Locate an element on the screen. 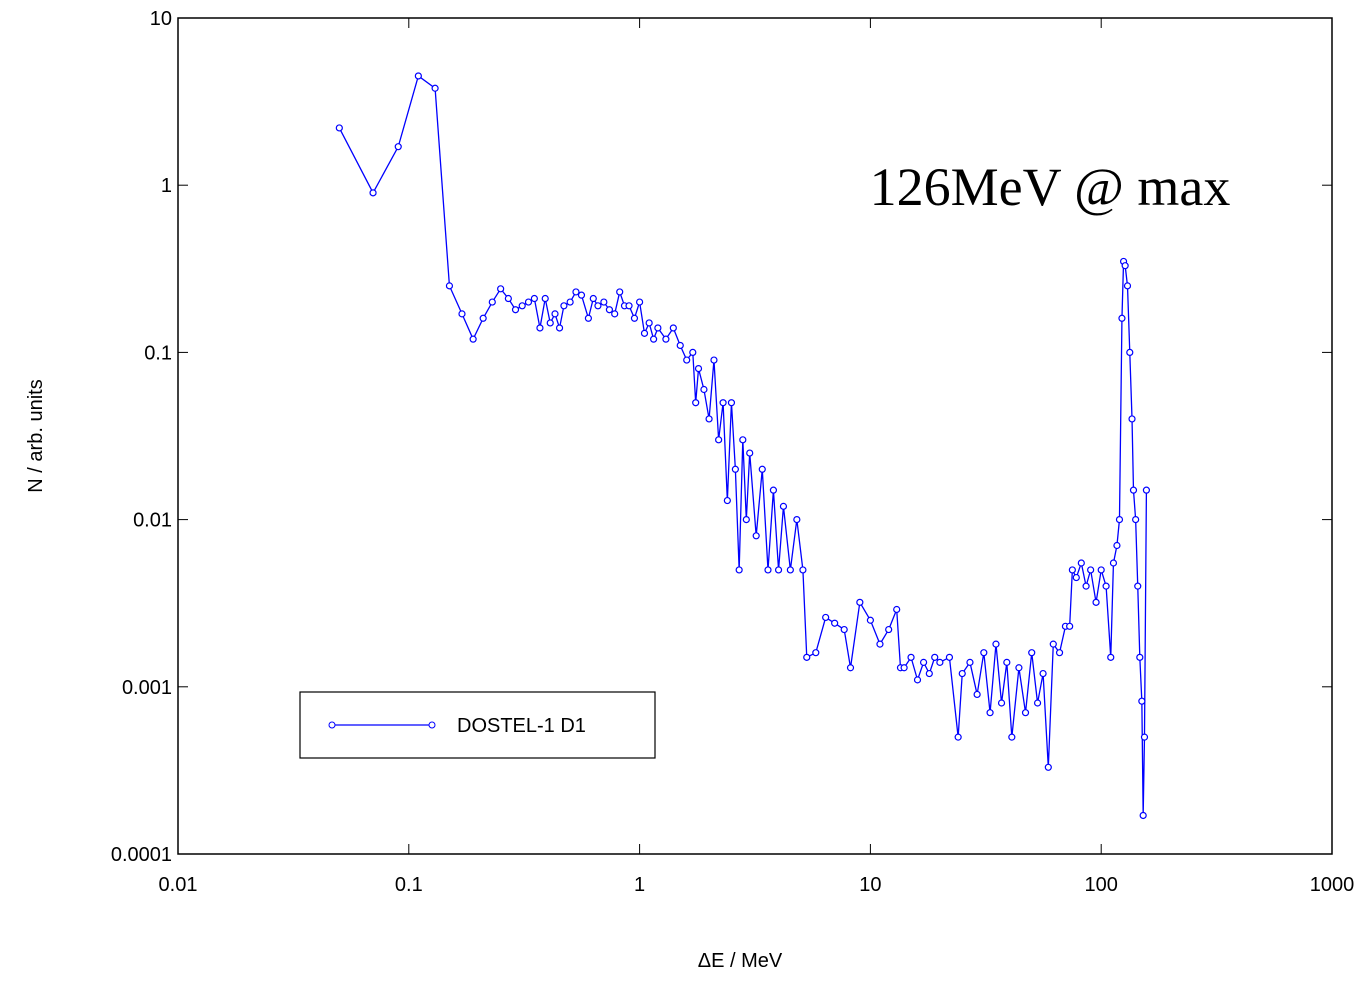  y-tick-label: 0.0001 is located at coordinates (141, 855).